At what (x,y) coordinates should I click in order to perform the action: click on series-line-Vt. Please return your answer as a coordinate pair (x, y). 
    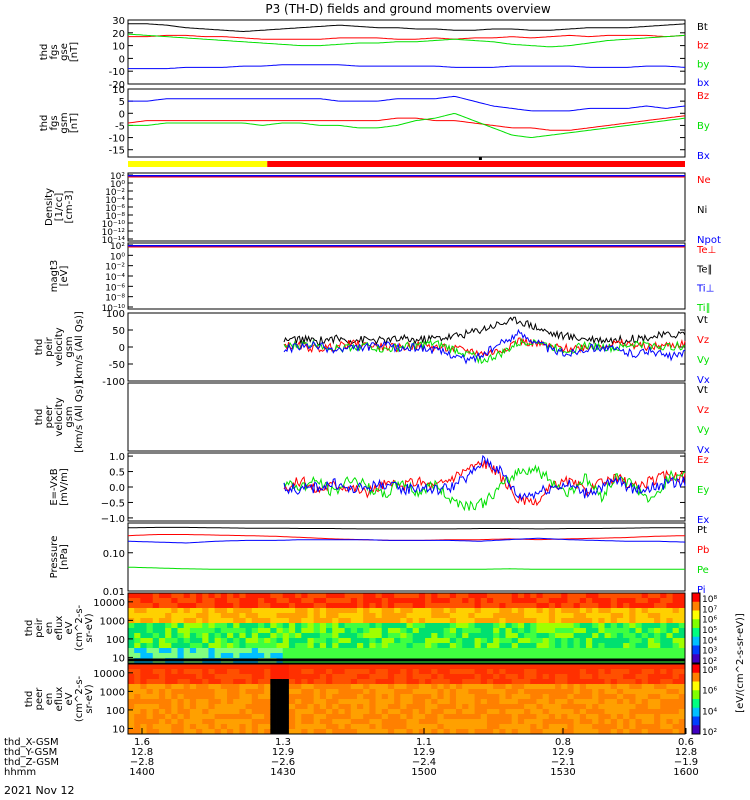
    Looking at the image, I should click on (484, 331).